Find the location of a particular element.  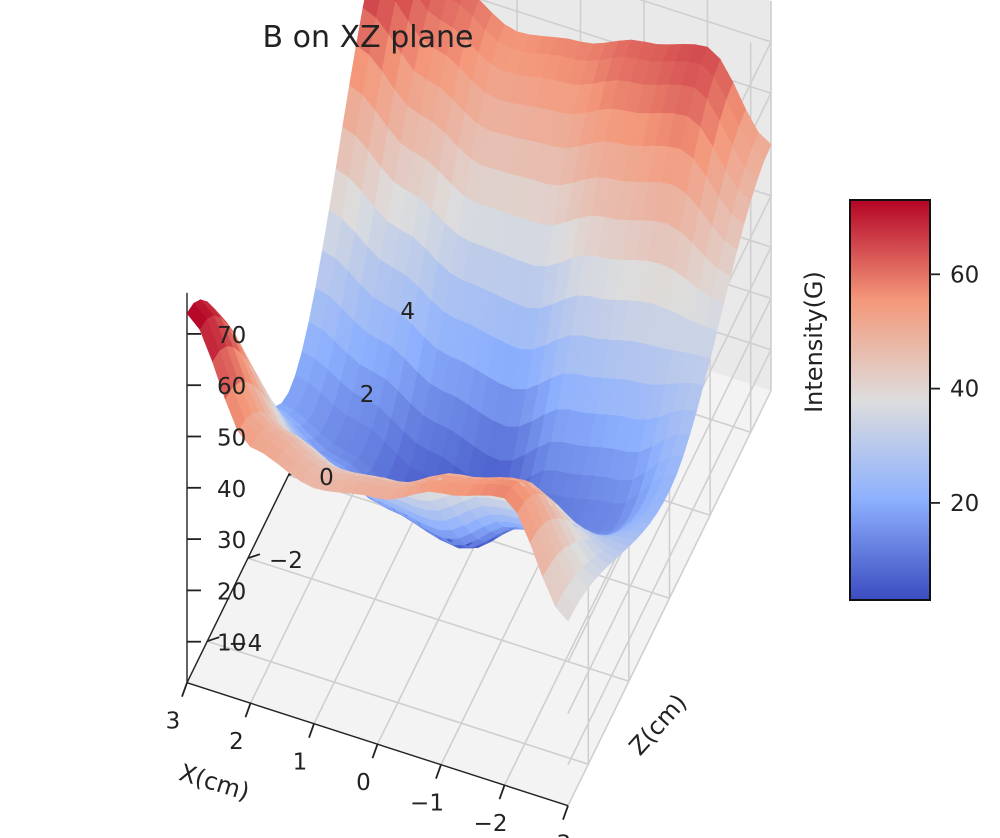

y-axis-label: Z(cm) is located at coordinates (658, 725).